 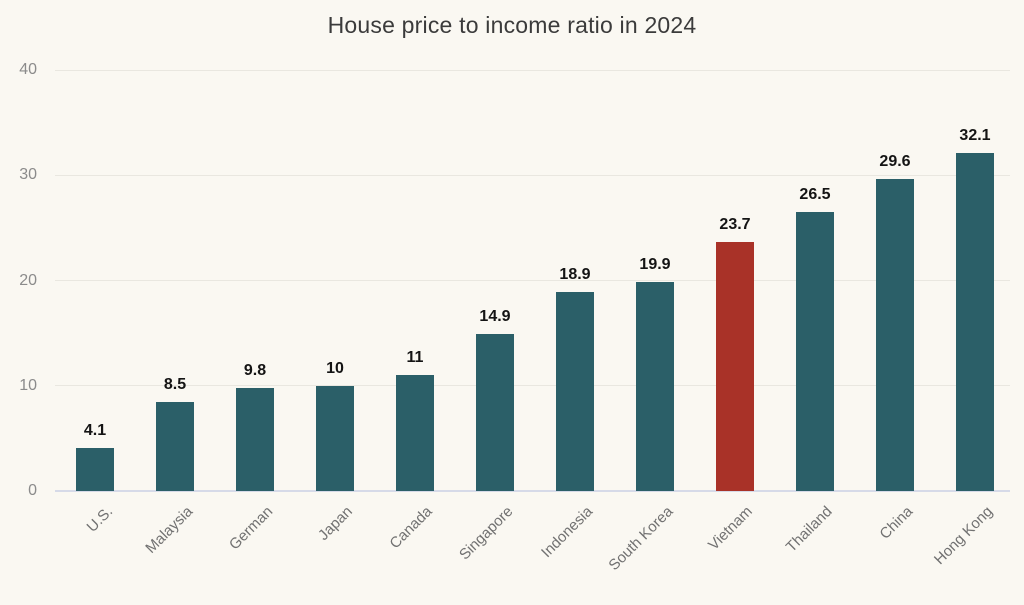 What do you see at coordinates (415, 358) in the screenshot?
I see `bar-value-label: 11` at bounding box center [415, 358].